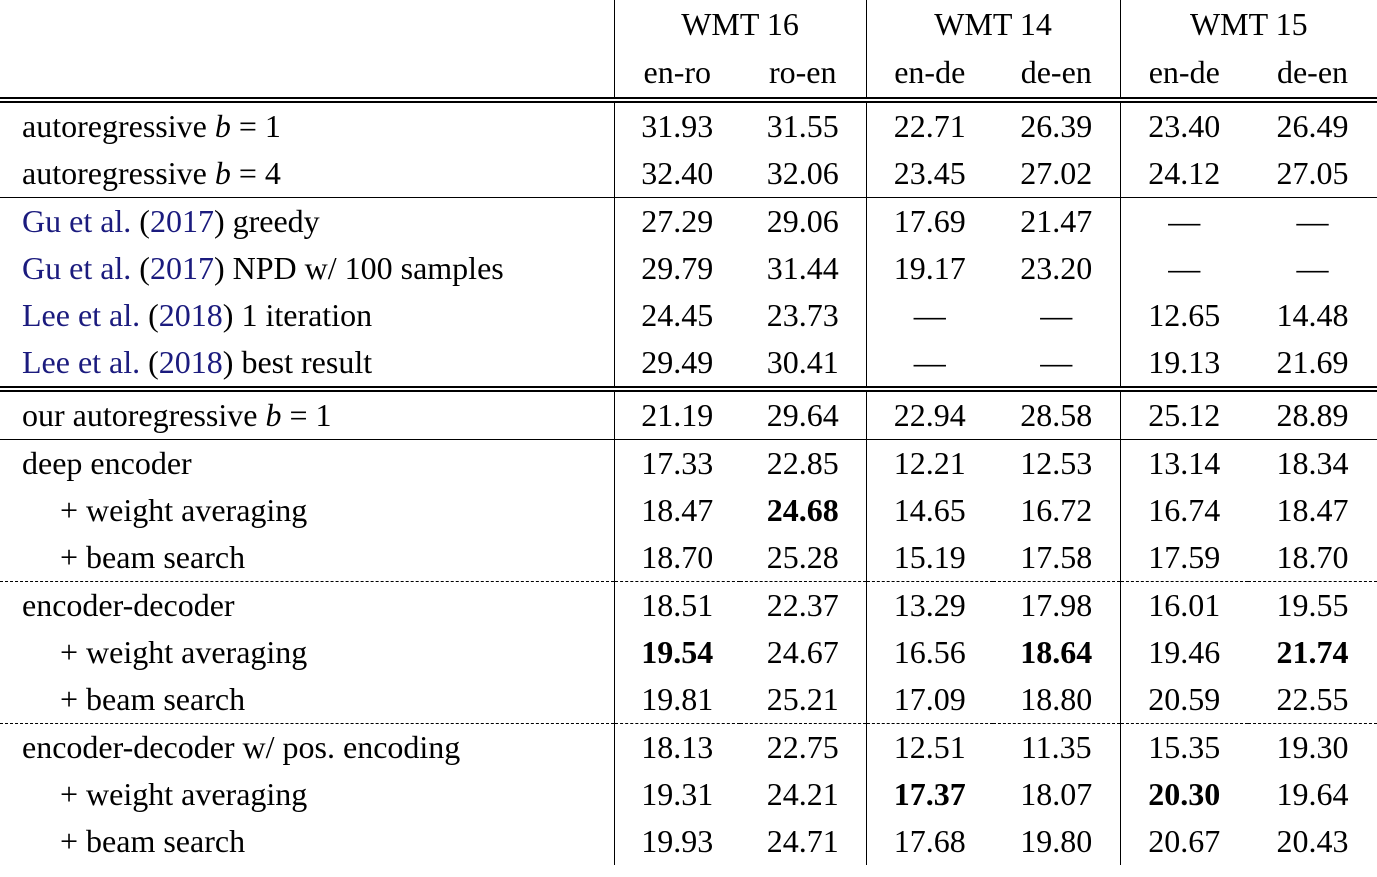 This screenshot has width=1377, height=877. I want to click on value-cell: 18.47, so click(677, 510).